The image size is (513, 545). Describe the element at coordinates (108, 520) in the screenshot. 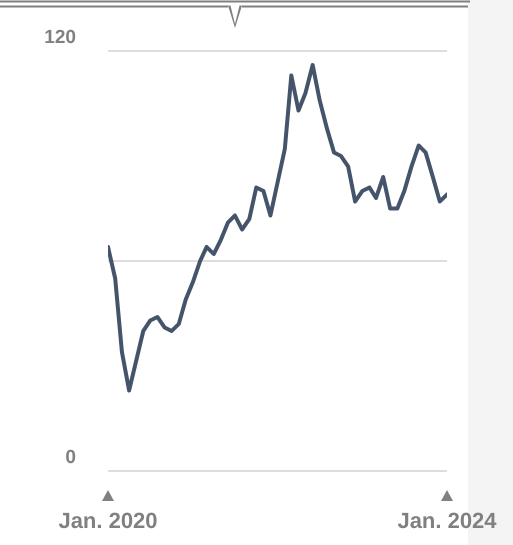

I see `x-tick-label: Jan. 2020` at that location.